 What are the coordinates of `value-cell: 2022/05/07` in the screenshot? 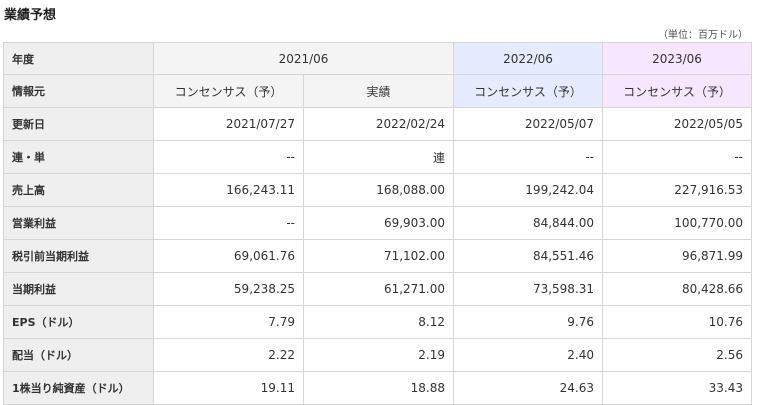 It's located at (528, 124).